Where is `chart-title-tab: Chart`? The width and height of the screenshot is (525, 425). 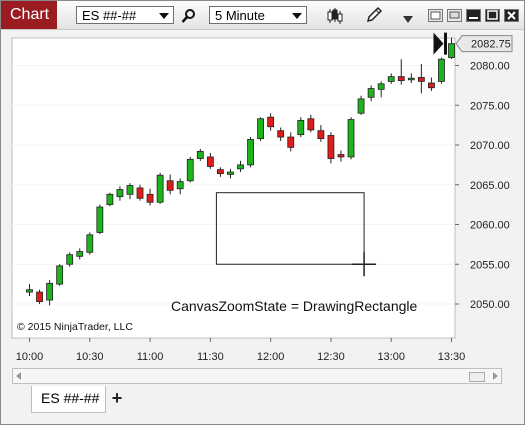
chart-title-tab: Chart is located at coordinates (29, 15).